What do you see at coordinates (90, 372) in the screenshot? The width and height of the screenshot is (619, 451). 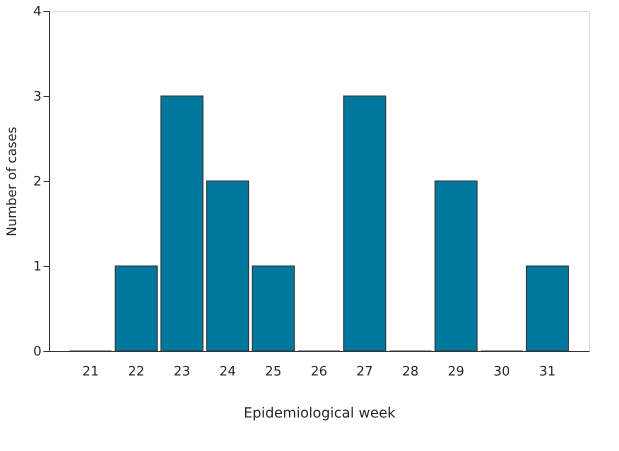 I see `x-tick-label: 21` at bounding box center [90, 372].